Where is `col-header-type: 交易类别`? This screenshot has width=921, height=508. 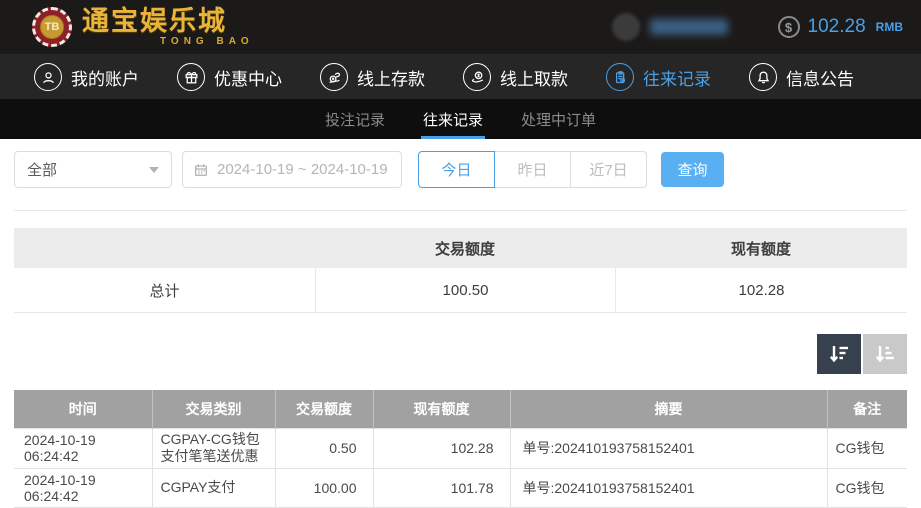 col-header-type: 交易类别 is located at coordinates (214, 409).